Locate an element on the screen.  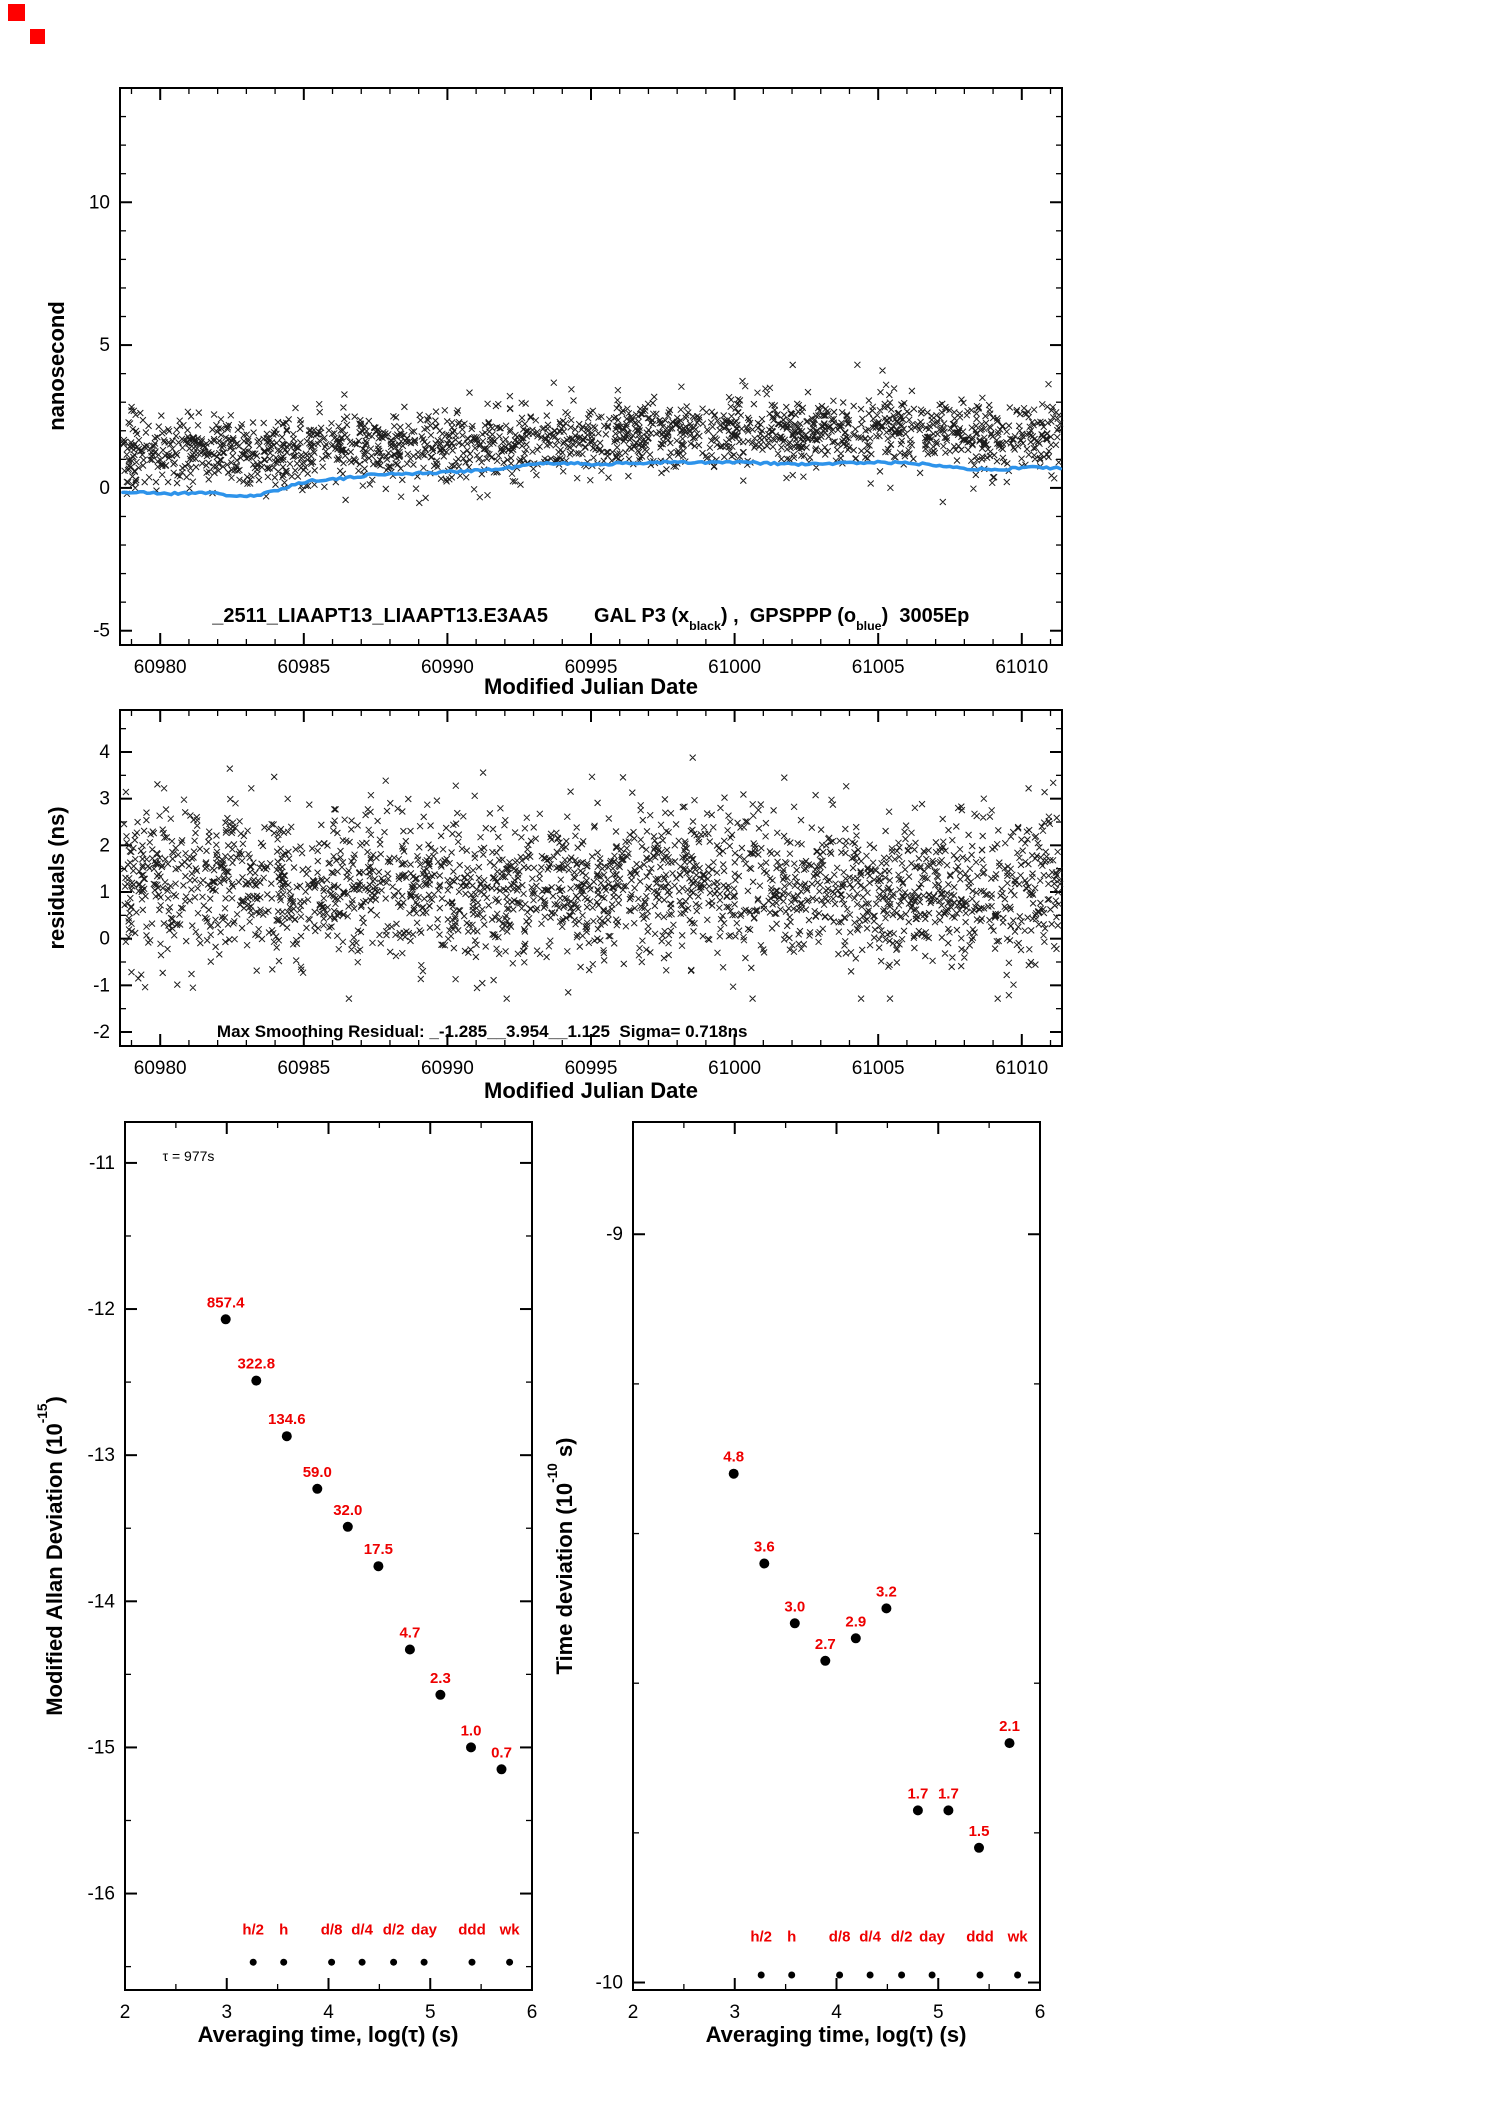
panel1-x-axis-label-text: Modified Julian Date is located at coordinates (591, 686).